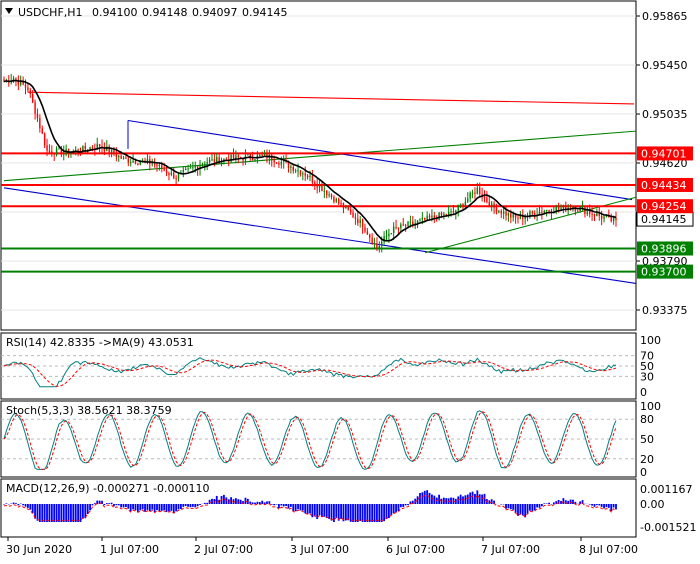 Image resolution: width=700 pixels, height=564 pixels. I want to click on level-label-text: 0.94254, so click(664, 206).